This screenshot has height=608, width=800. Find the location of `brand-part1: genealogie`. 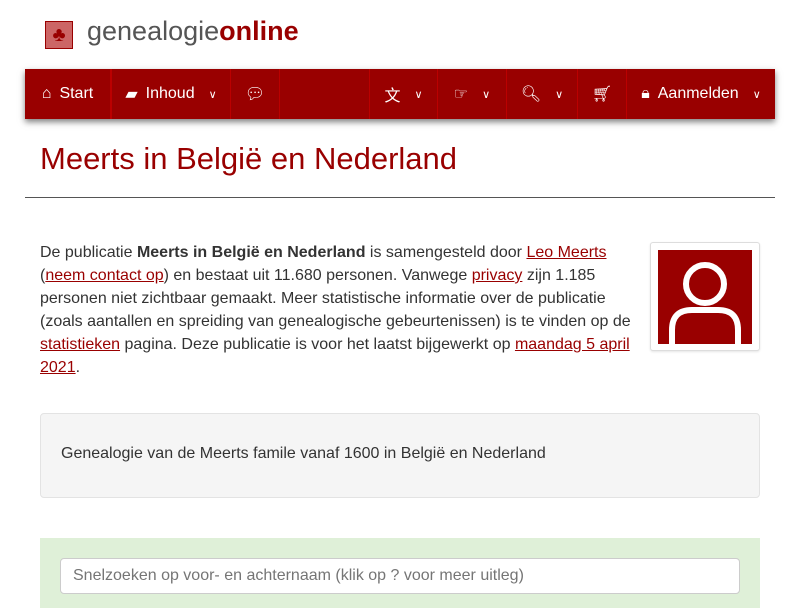

brand-part1: genealogie is located at coordinates (153, 31).